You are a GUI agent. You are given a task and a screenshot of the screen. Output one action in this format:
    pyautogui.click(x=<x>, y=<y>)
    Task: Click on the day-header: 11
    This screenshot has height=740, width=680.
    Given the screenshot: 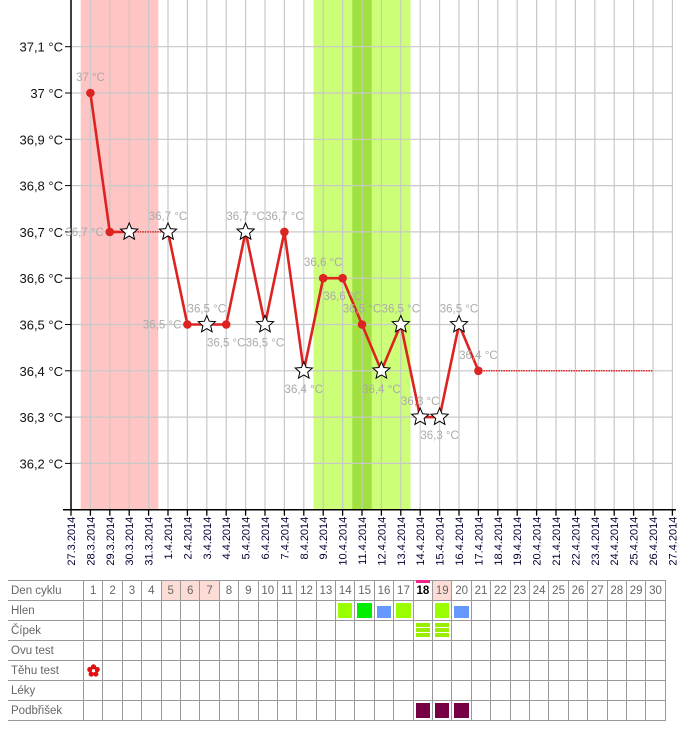 What is the action you would take?
    pyautogui.click(x=287, y=590)
    